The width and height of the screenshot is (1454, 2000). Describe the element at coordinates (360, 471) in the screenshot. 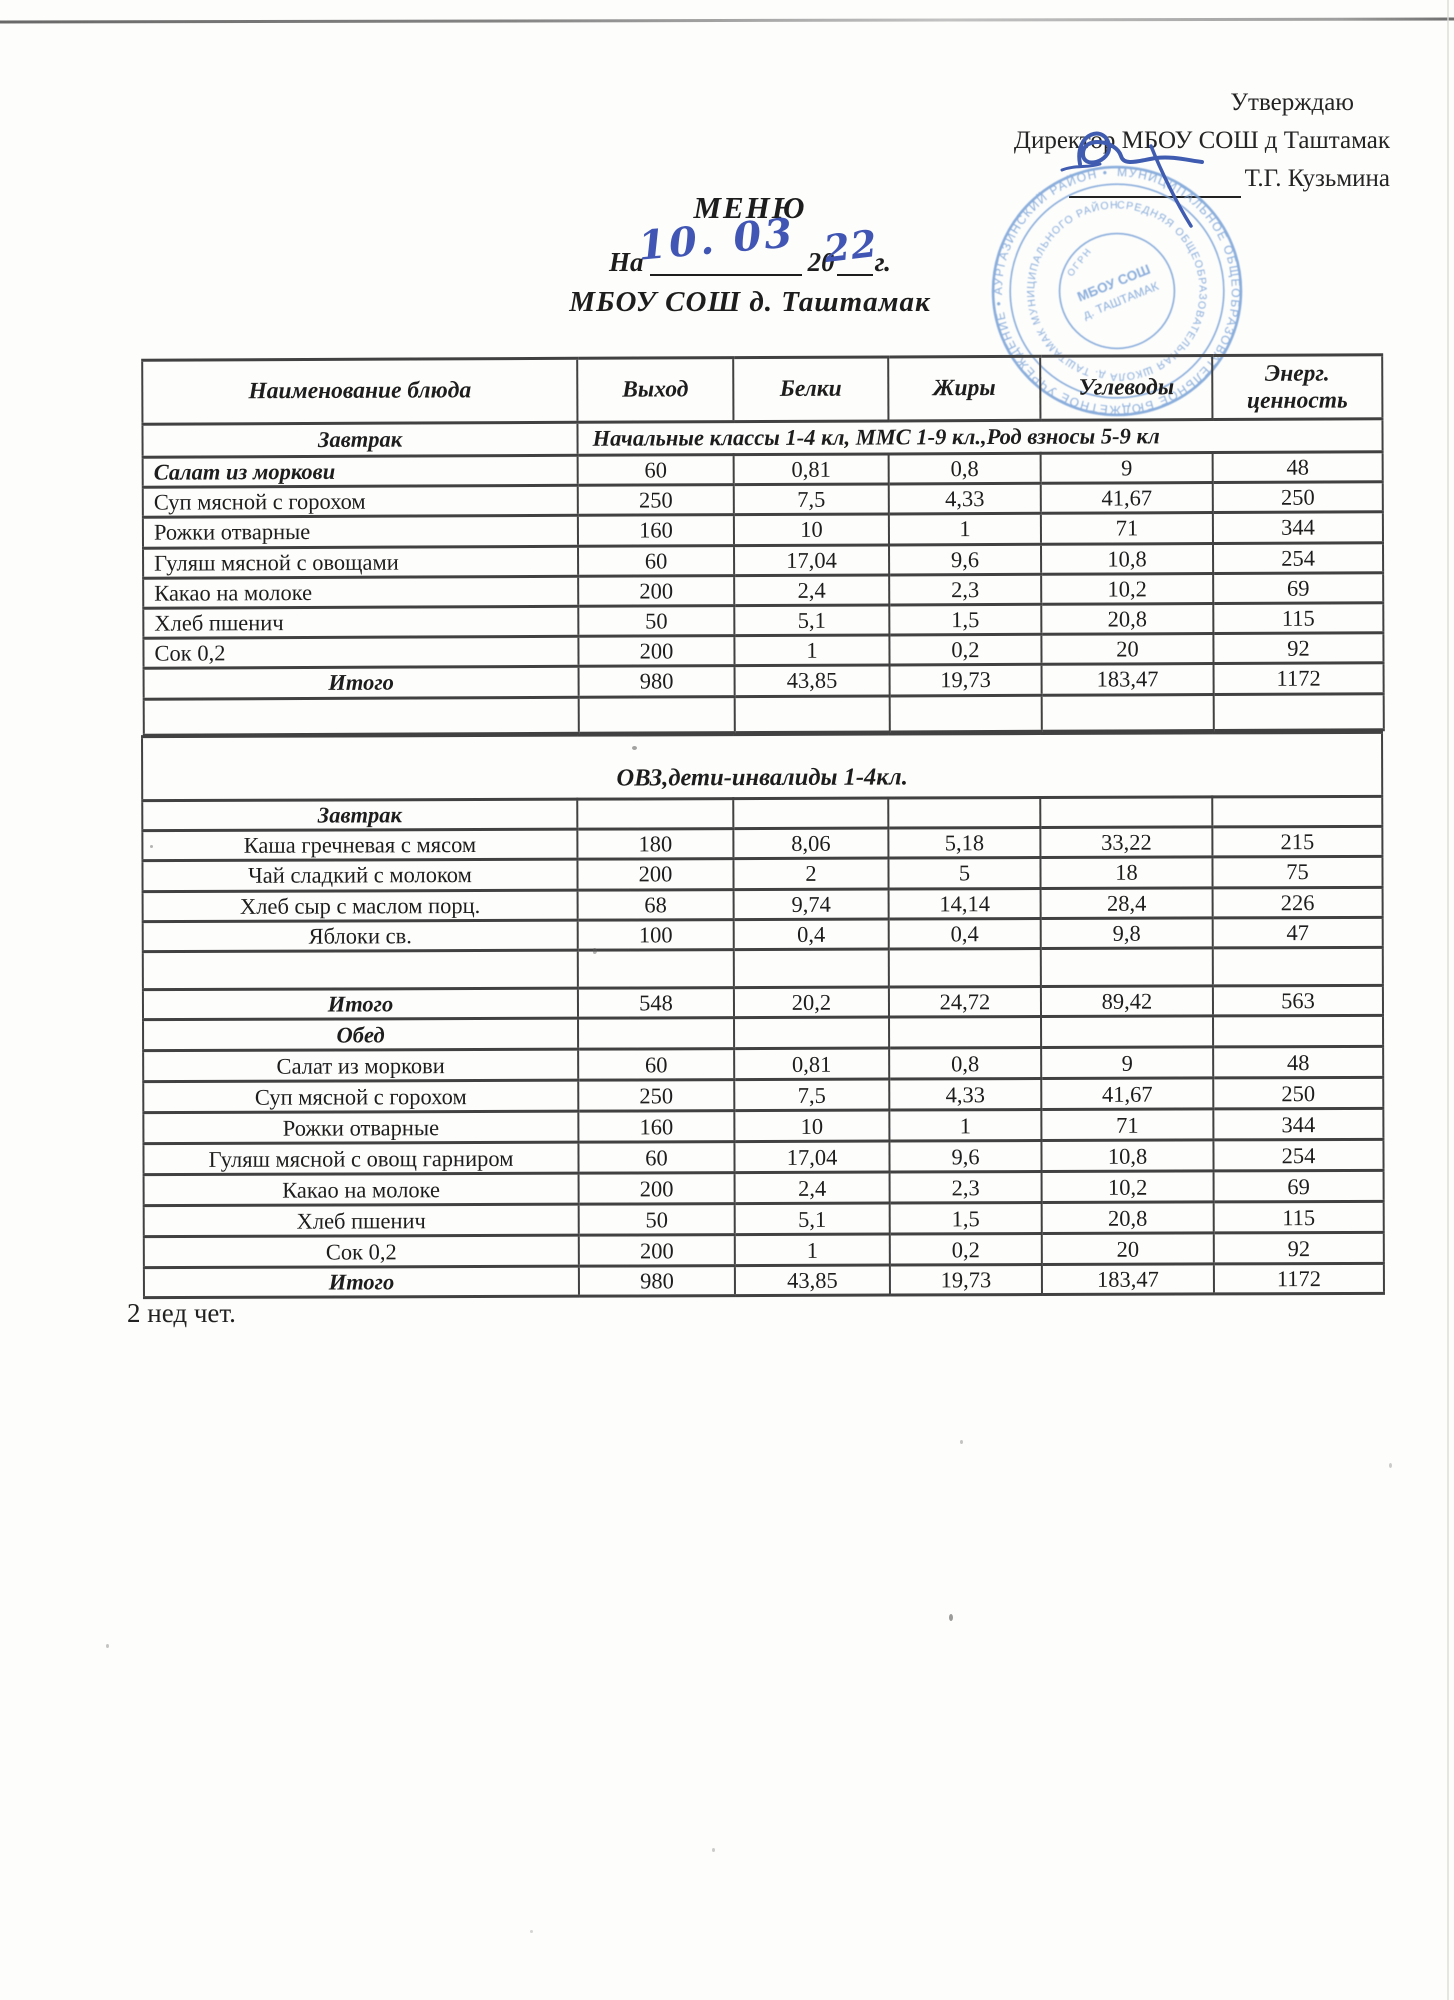

I see `dish-name-cell: Салат из моркови` at that location.